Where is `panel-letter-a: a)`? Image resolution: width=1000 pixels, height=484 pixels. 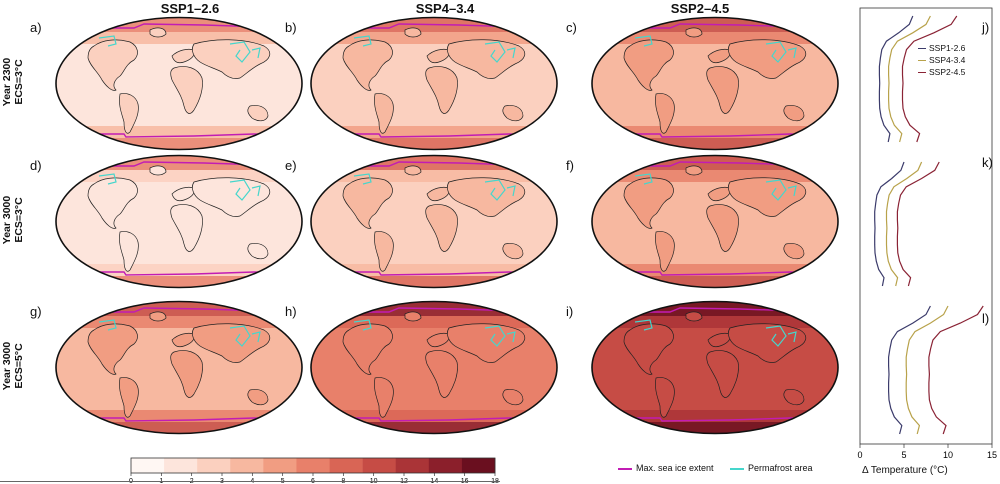 panel-letter-a: a) is located at coordinates (36, 27).